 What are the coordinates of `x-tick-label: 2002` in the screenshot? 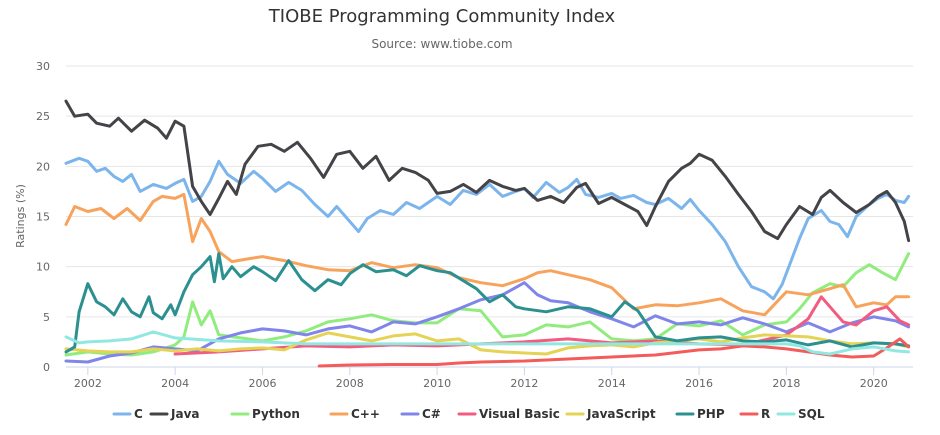 It's located at (88, 383).